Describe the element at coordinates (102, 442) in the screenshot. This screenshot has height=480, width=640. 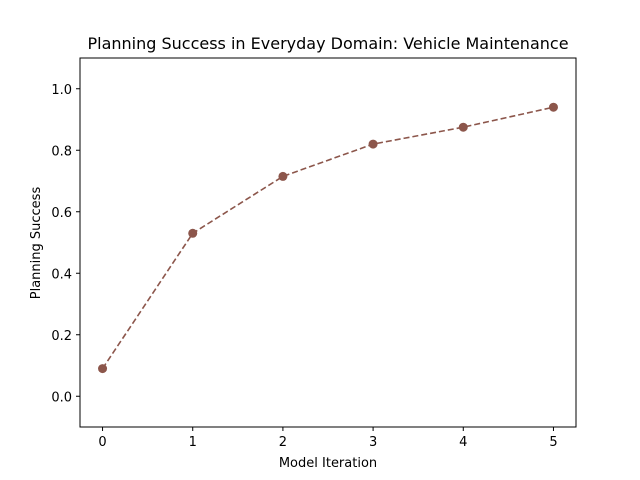
I see `x-tick-label: 0` at that location.